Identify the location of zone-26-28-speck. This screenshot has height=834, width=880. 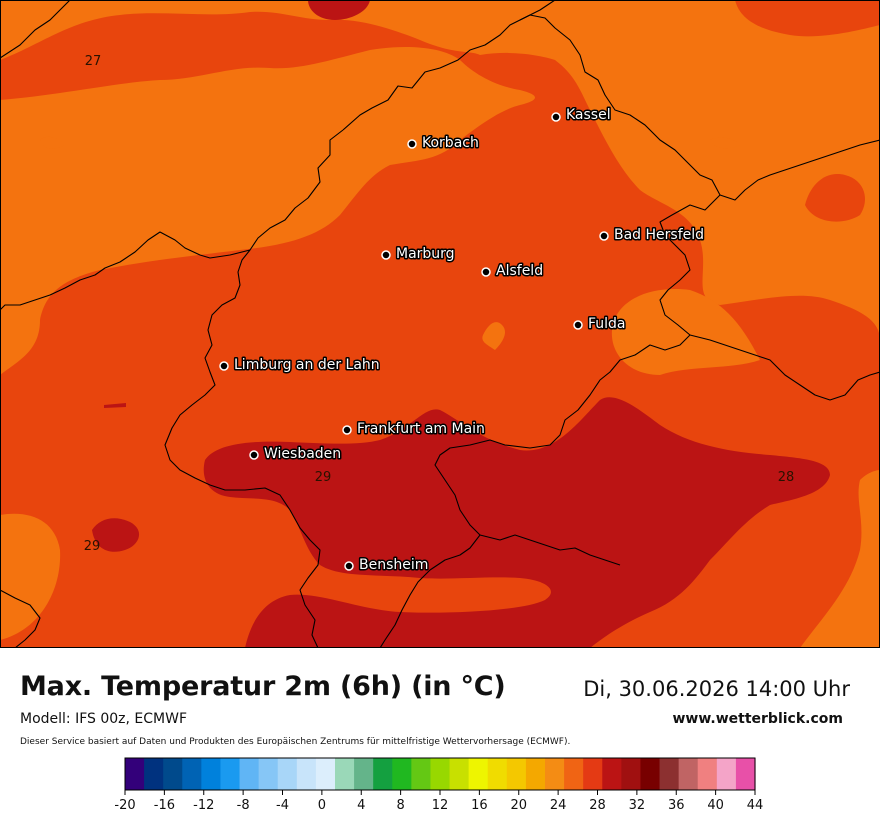
(52, 142).